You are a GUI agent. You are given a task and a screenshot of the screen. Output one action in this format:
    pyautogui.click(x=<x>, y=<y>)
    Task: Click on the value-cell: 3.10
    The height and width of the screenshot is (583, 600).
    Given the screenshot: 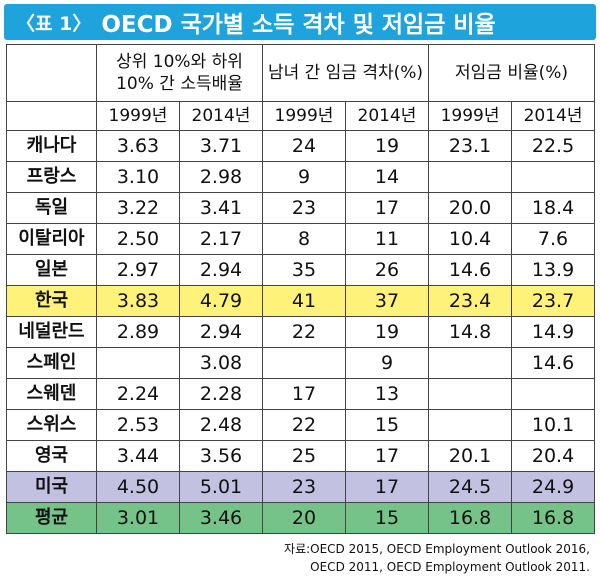 What is the action you would take?
    pyautogui.click(x=138, y=177)
    